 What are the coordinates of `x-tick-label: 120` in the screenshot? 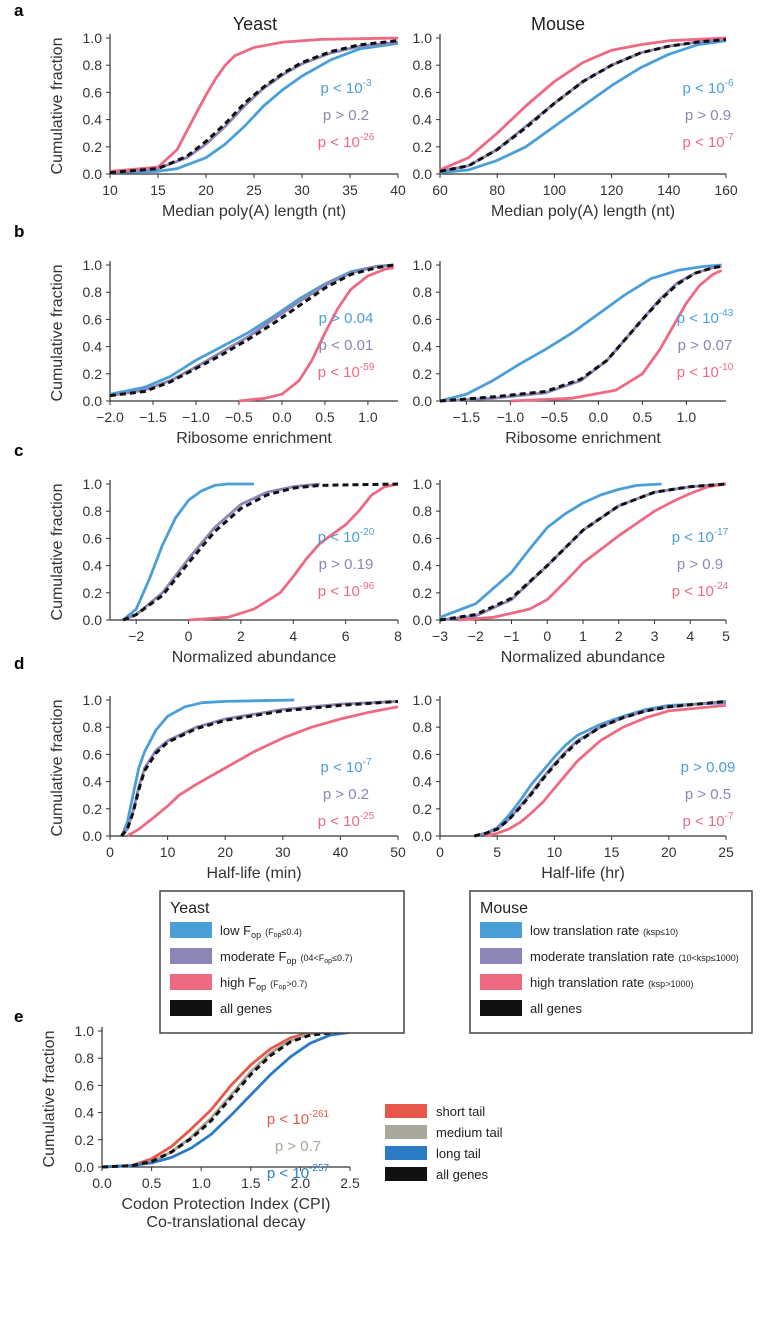 It's located at (612, 190).